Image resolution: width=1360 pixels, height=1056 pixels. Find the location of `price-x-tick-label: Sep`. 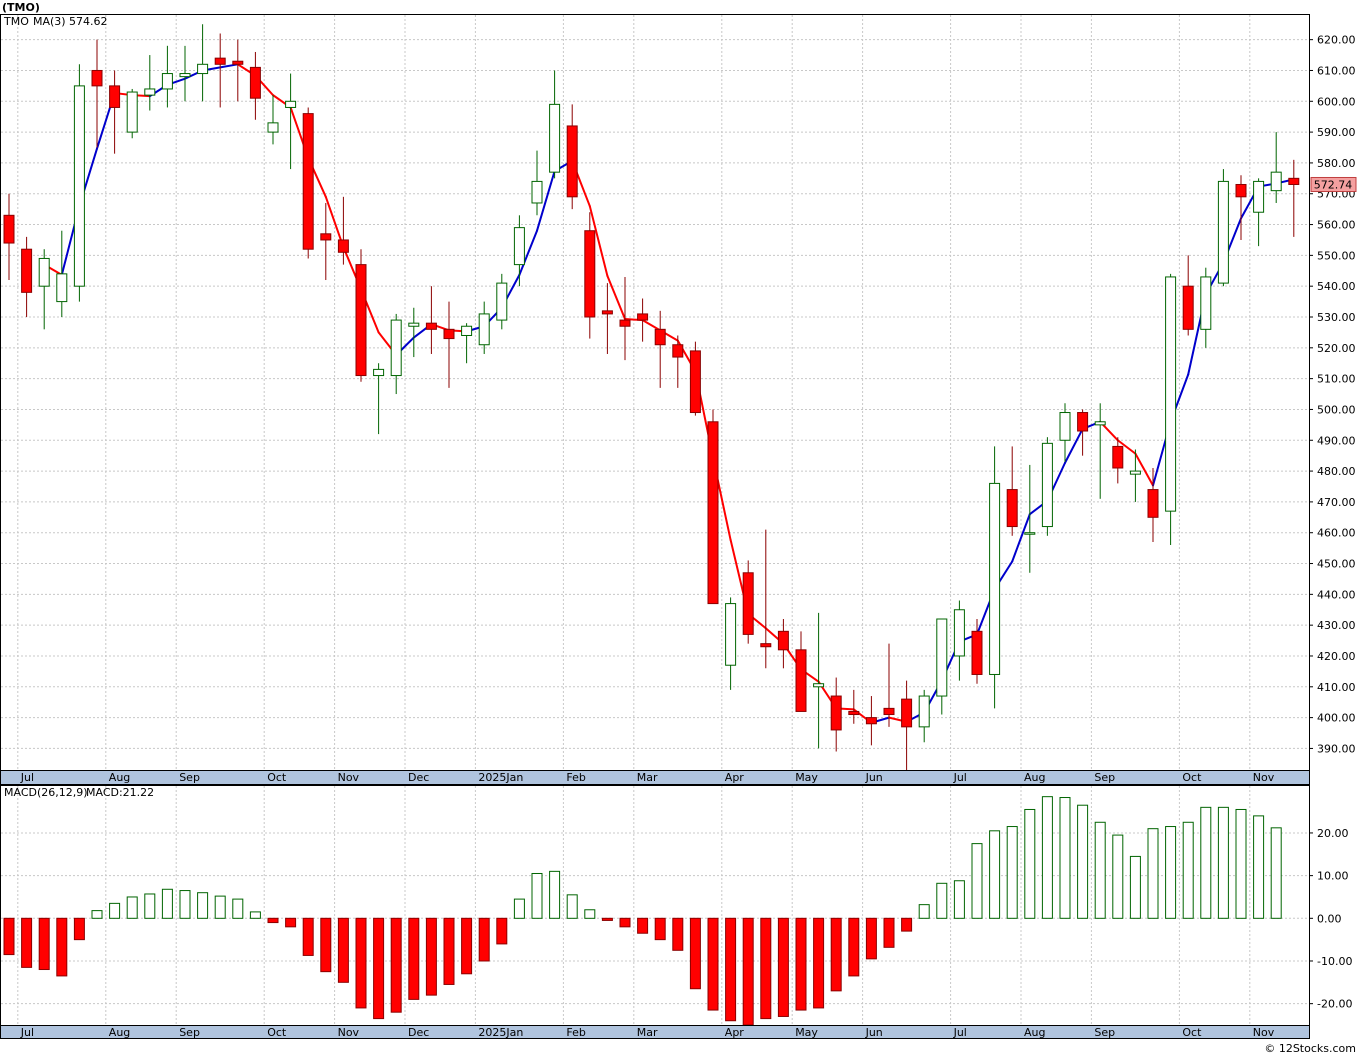

price-x-tick-label: Sep is located at coordinates (1104, 777).